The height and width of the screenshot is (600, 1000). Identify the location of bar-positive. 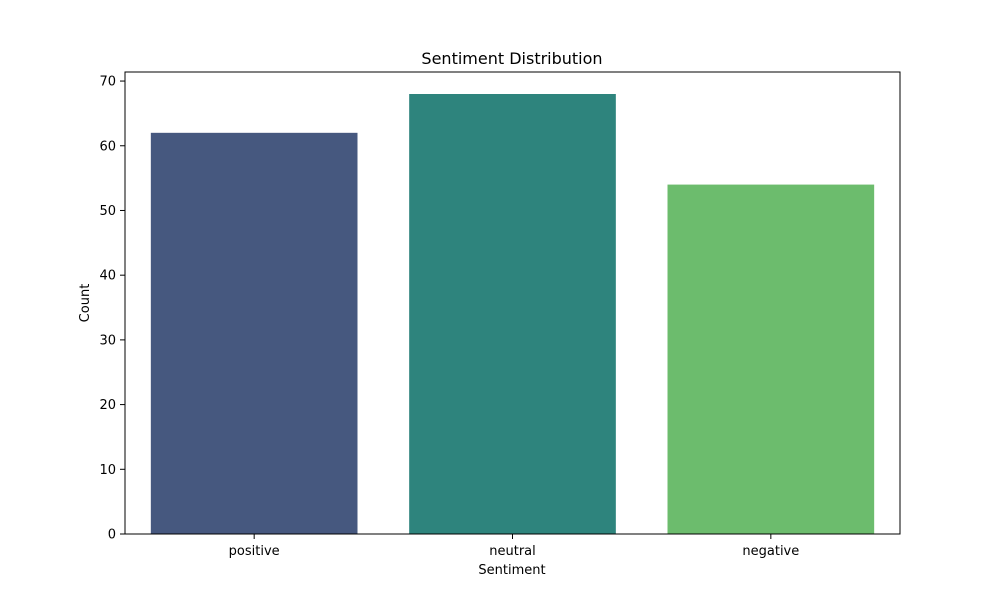
(254, 333).